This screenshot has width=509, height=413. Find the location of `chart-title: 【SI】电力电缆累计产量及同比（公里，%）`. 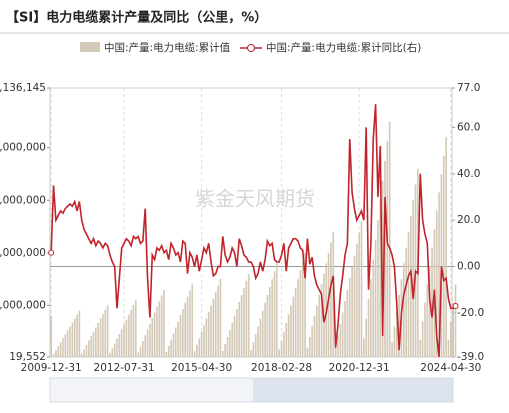

chart-title: 【SI】电力电缆累计产量及同比（公里，%） is located at coordinates (136, 18).